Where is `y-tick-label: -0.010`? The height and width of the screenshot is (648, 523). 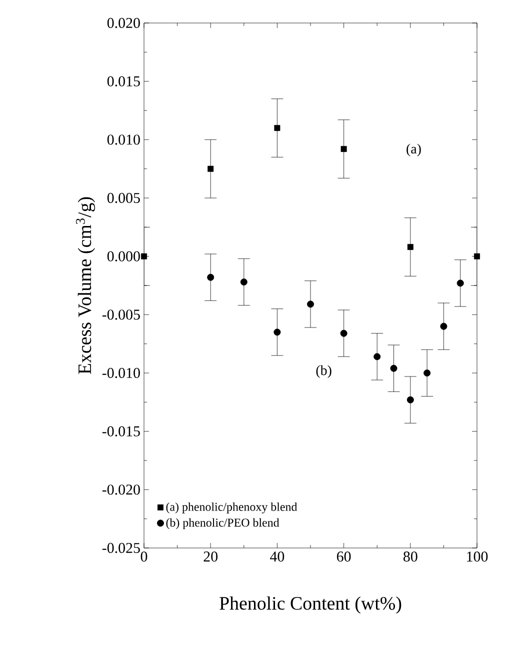
y-tick-label: -0.010 is located at coordinates (121, 373).